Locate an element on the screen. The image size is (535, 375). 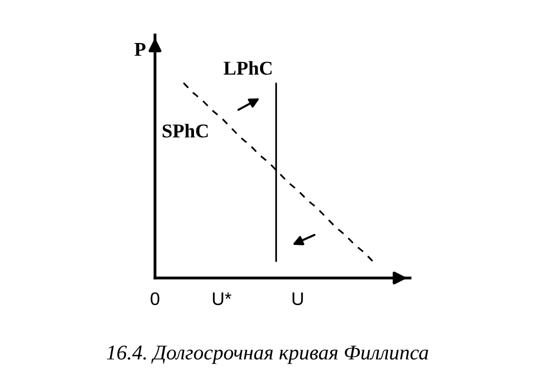
series-label: SPhC is located at coordinates (185, 131).